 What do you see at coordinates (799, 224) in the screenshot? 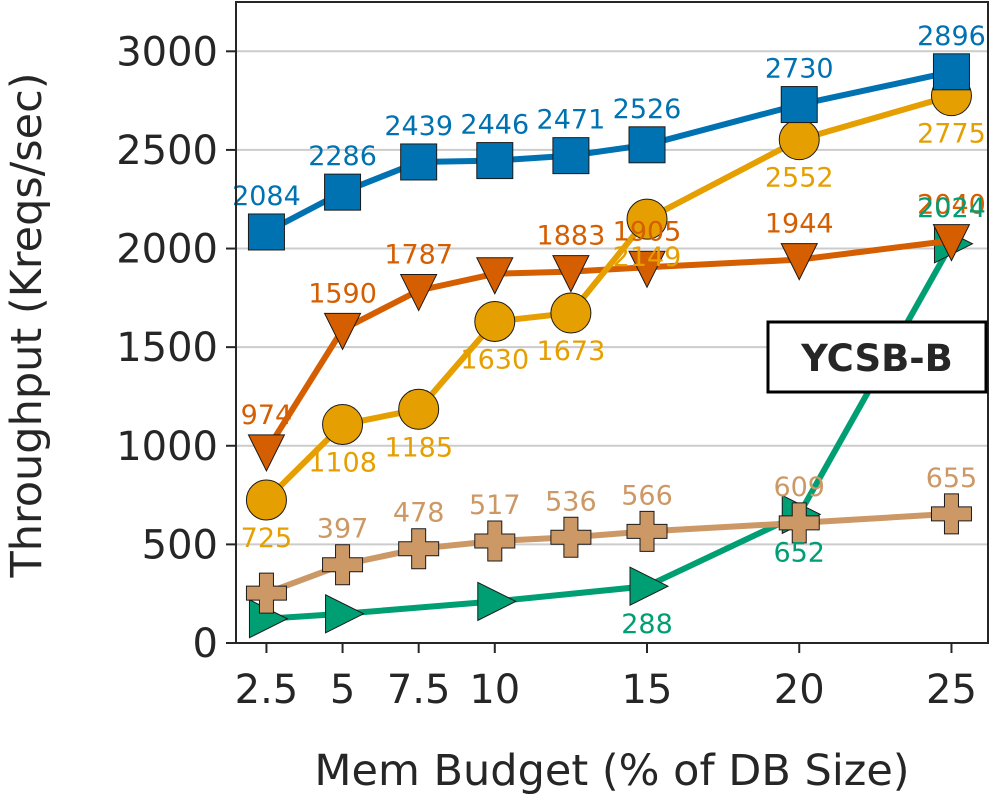
I see `data-label: 1944` at bounding box center [799, 224].